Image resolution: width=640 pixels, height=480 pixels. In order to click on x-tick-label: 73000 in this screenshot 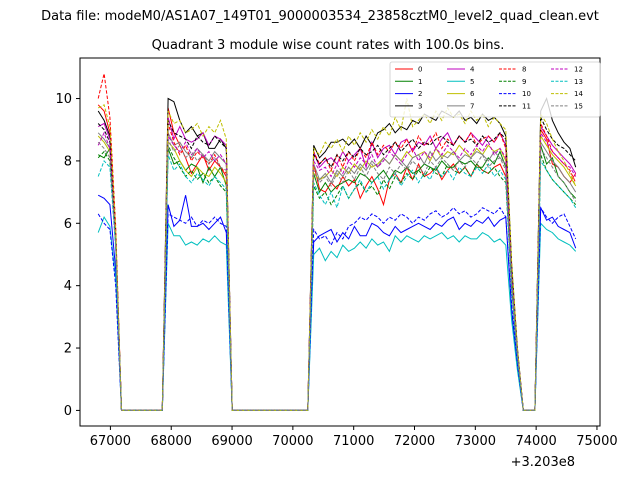, I will do `click(475, 441)`.